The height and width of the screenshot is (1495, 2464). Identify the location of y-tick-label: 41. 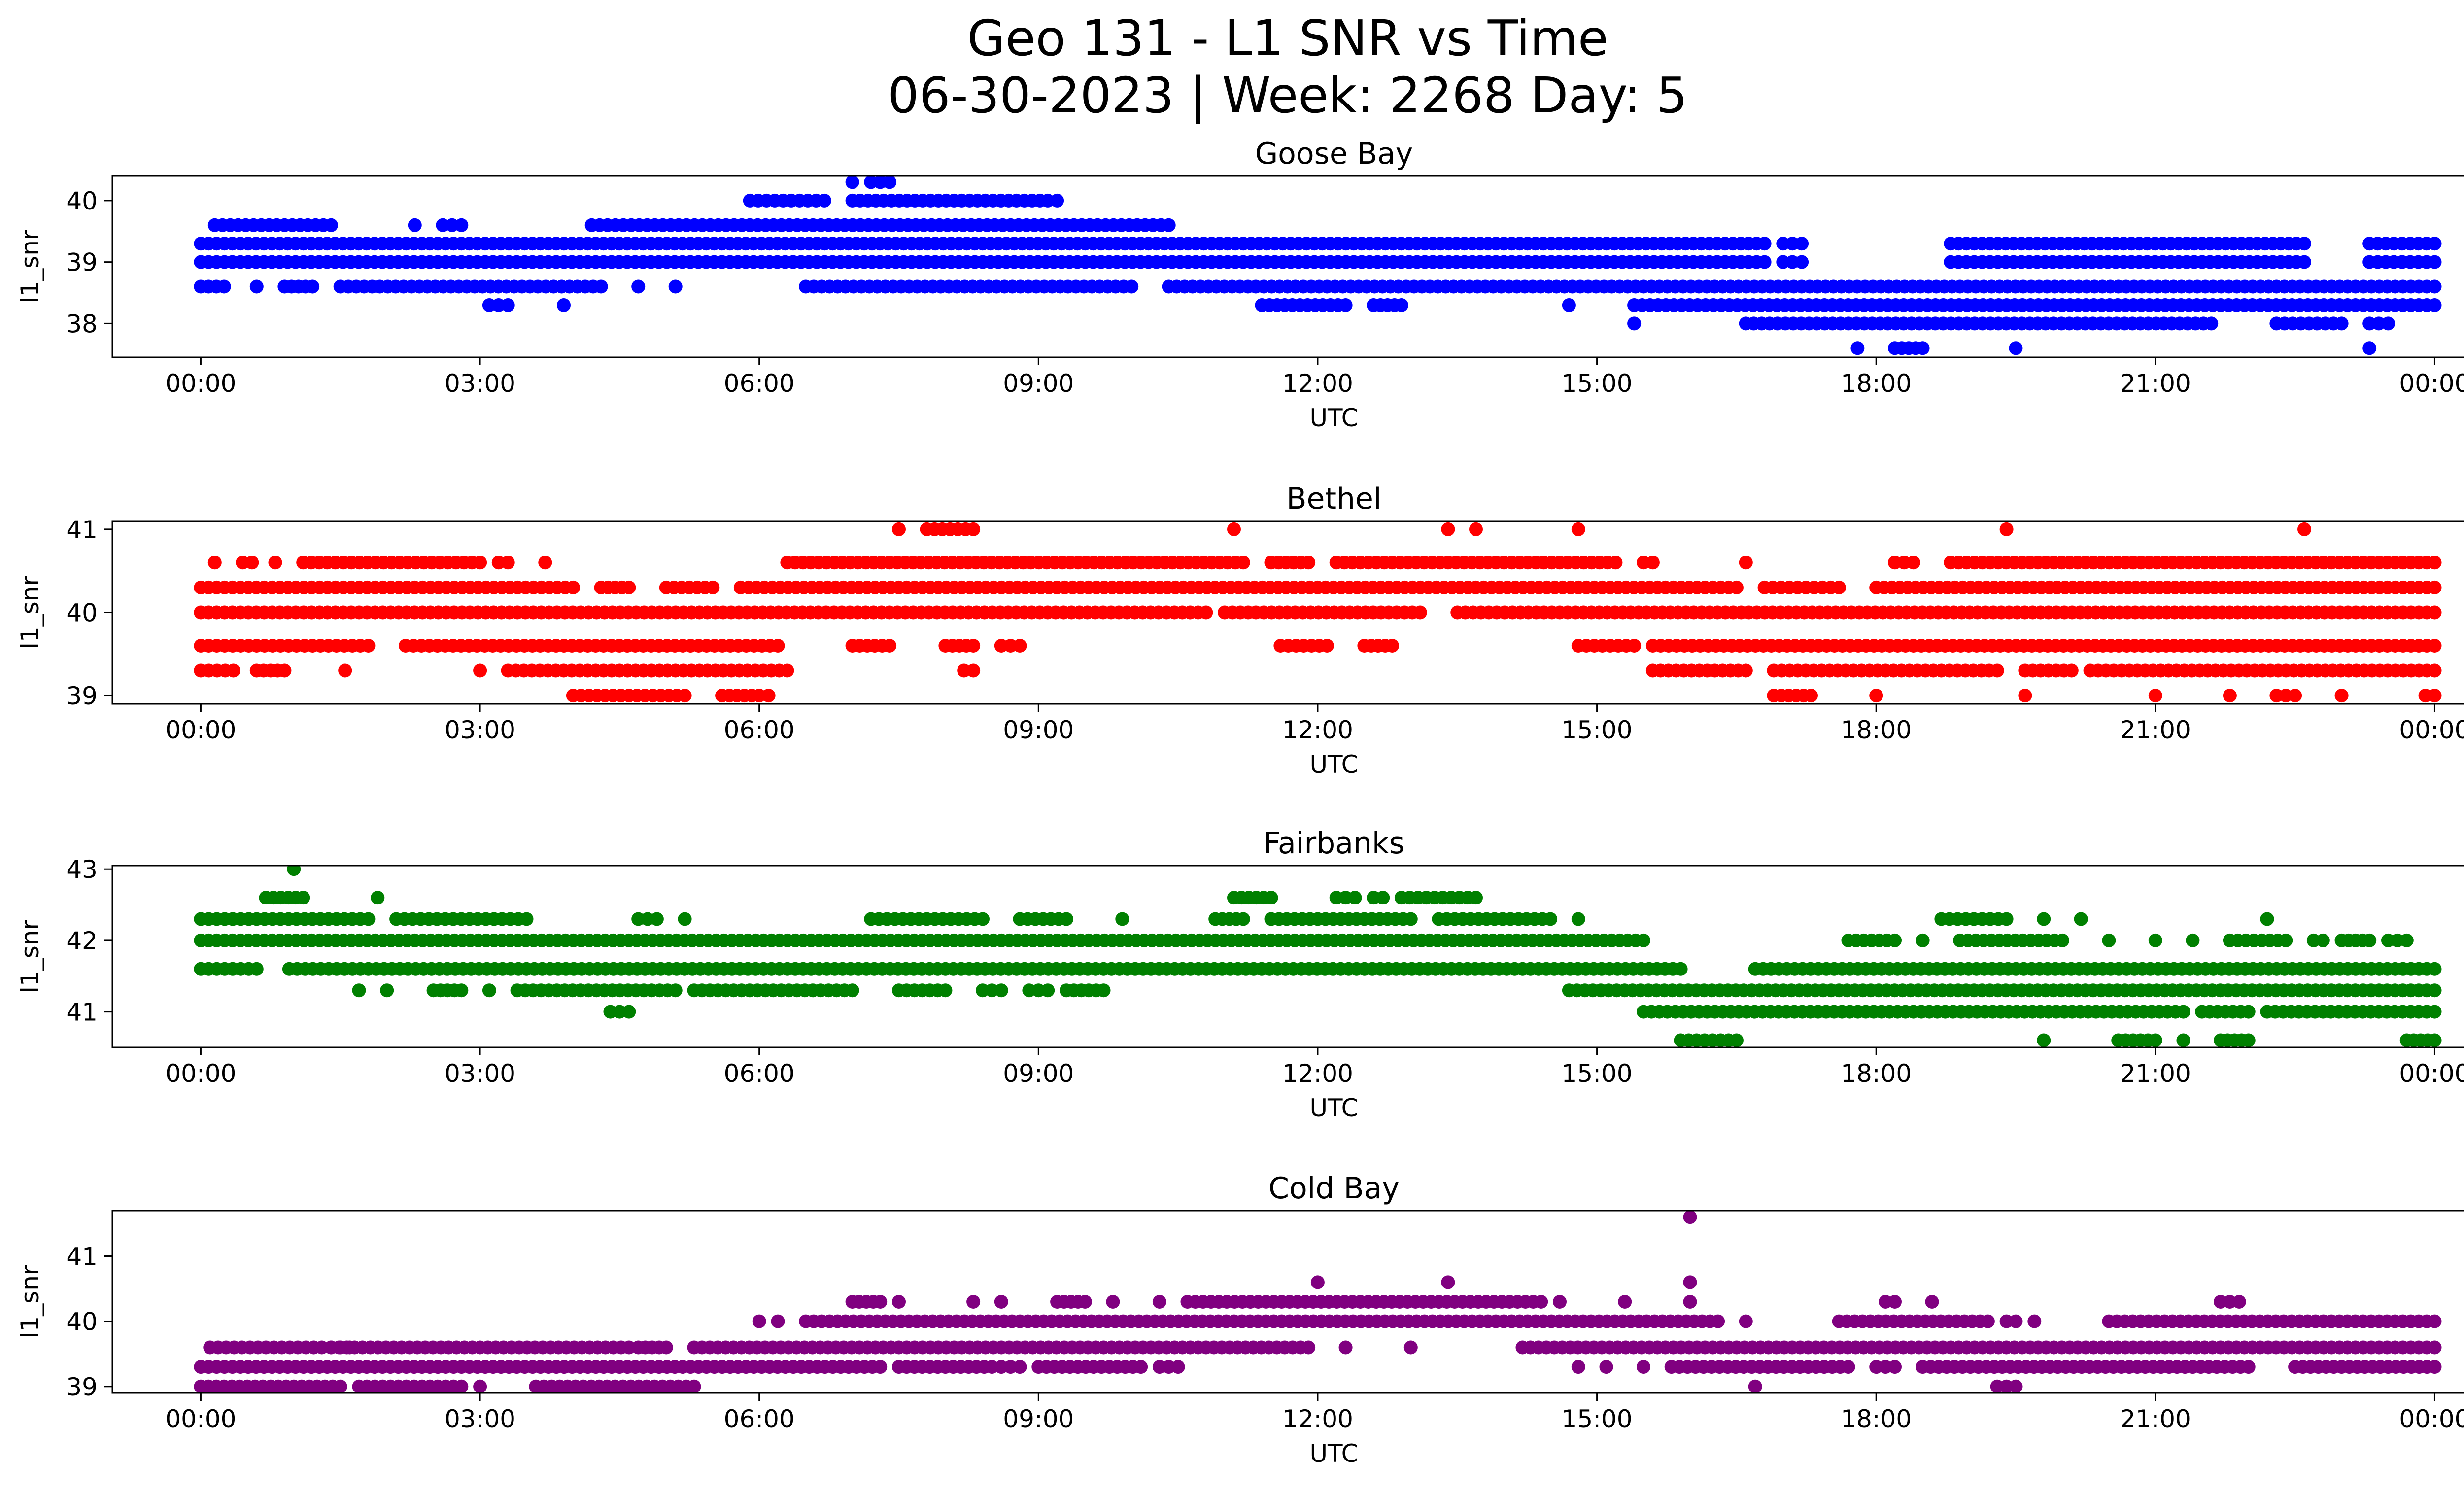
(82, 1012).